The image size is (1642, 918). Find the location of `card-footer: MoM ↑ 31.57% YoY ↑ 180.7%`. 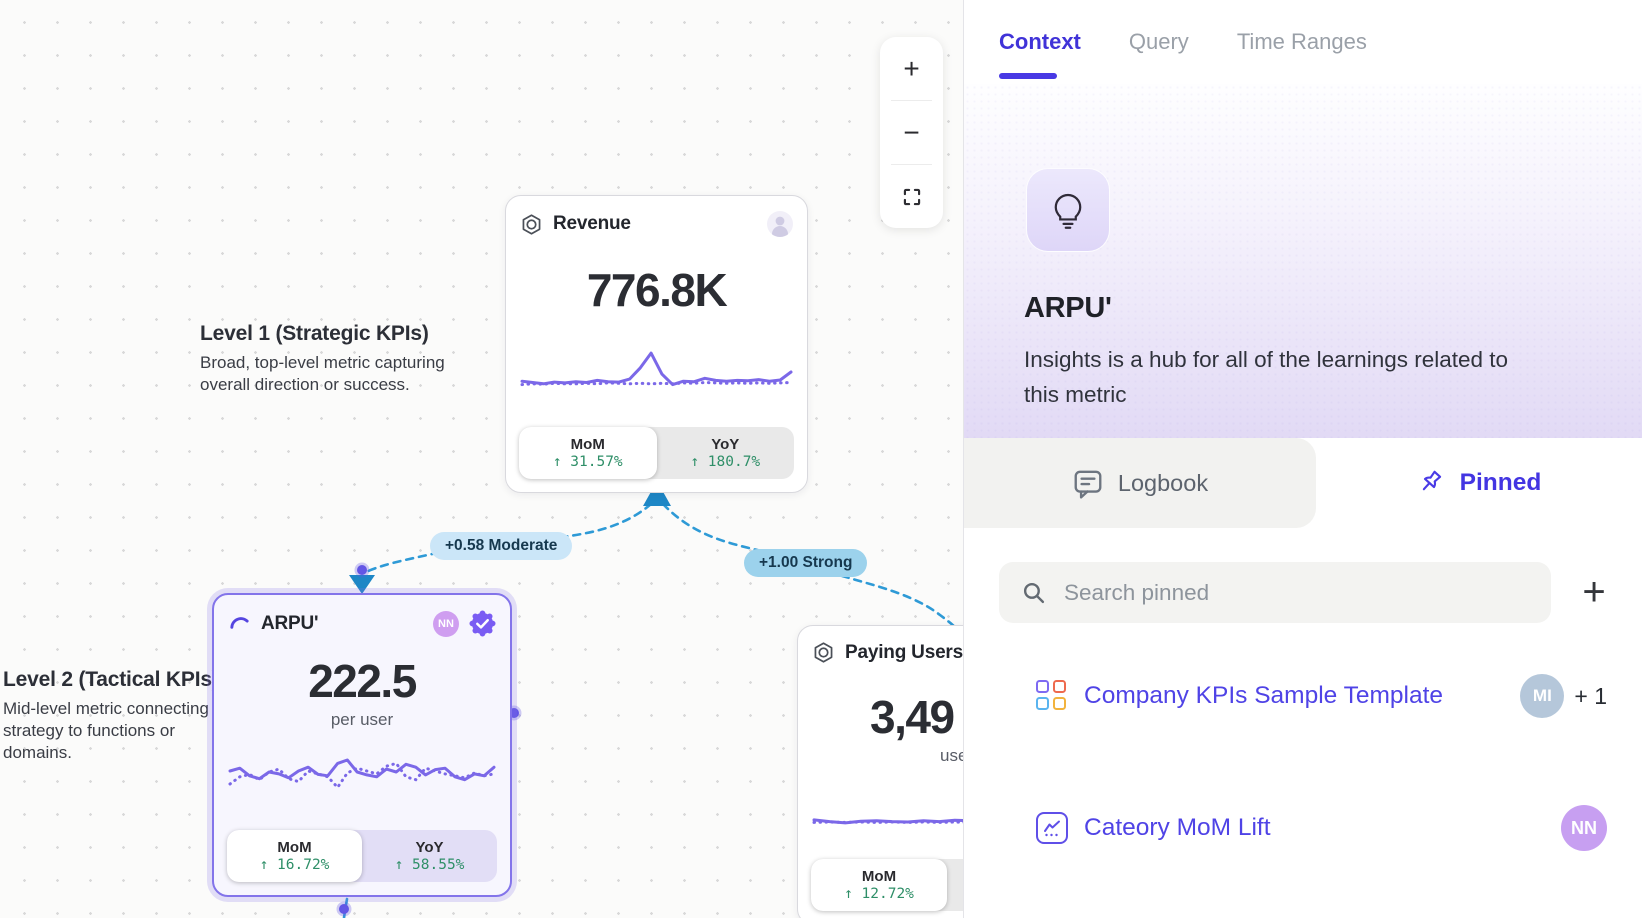

card-footer: MoM ↑ 31.57% YoY ↑ 180.7% is located at coordinates (656, 453).